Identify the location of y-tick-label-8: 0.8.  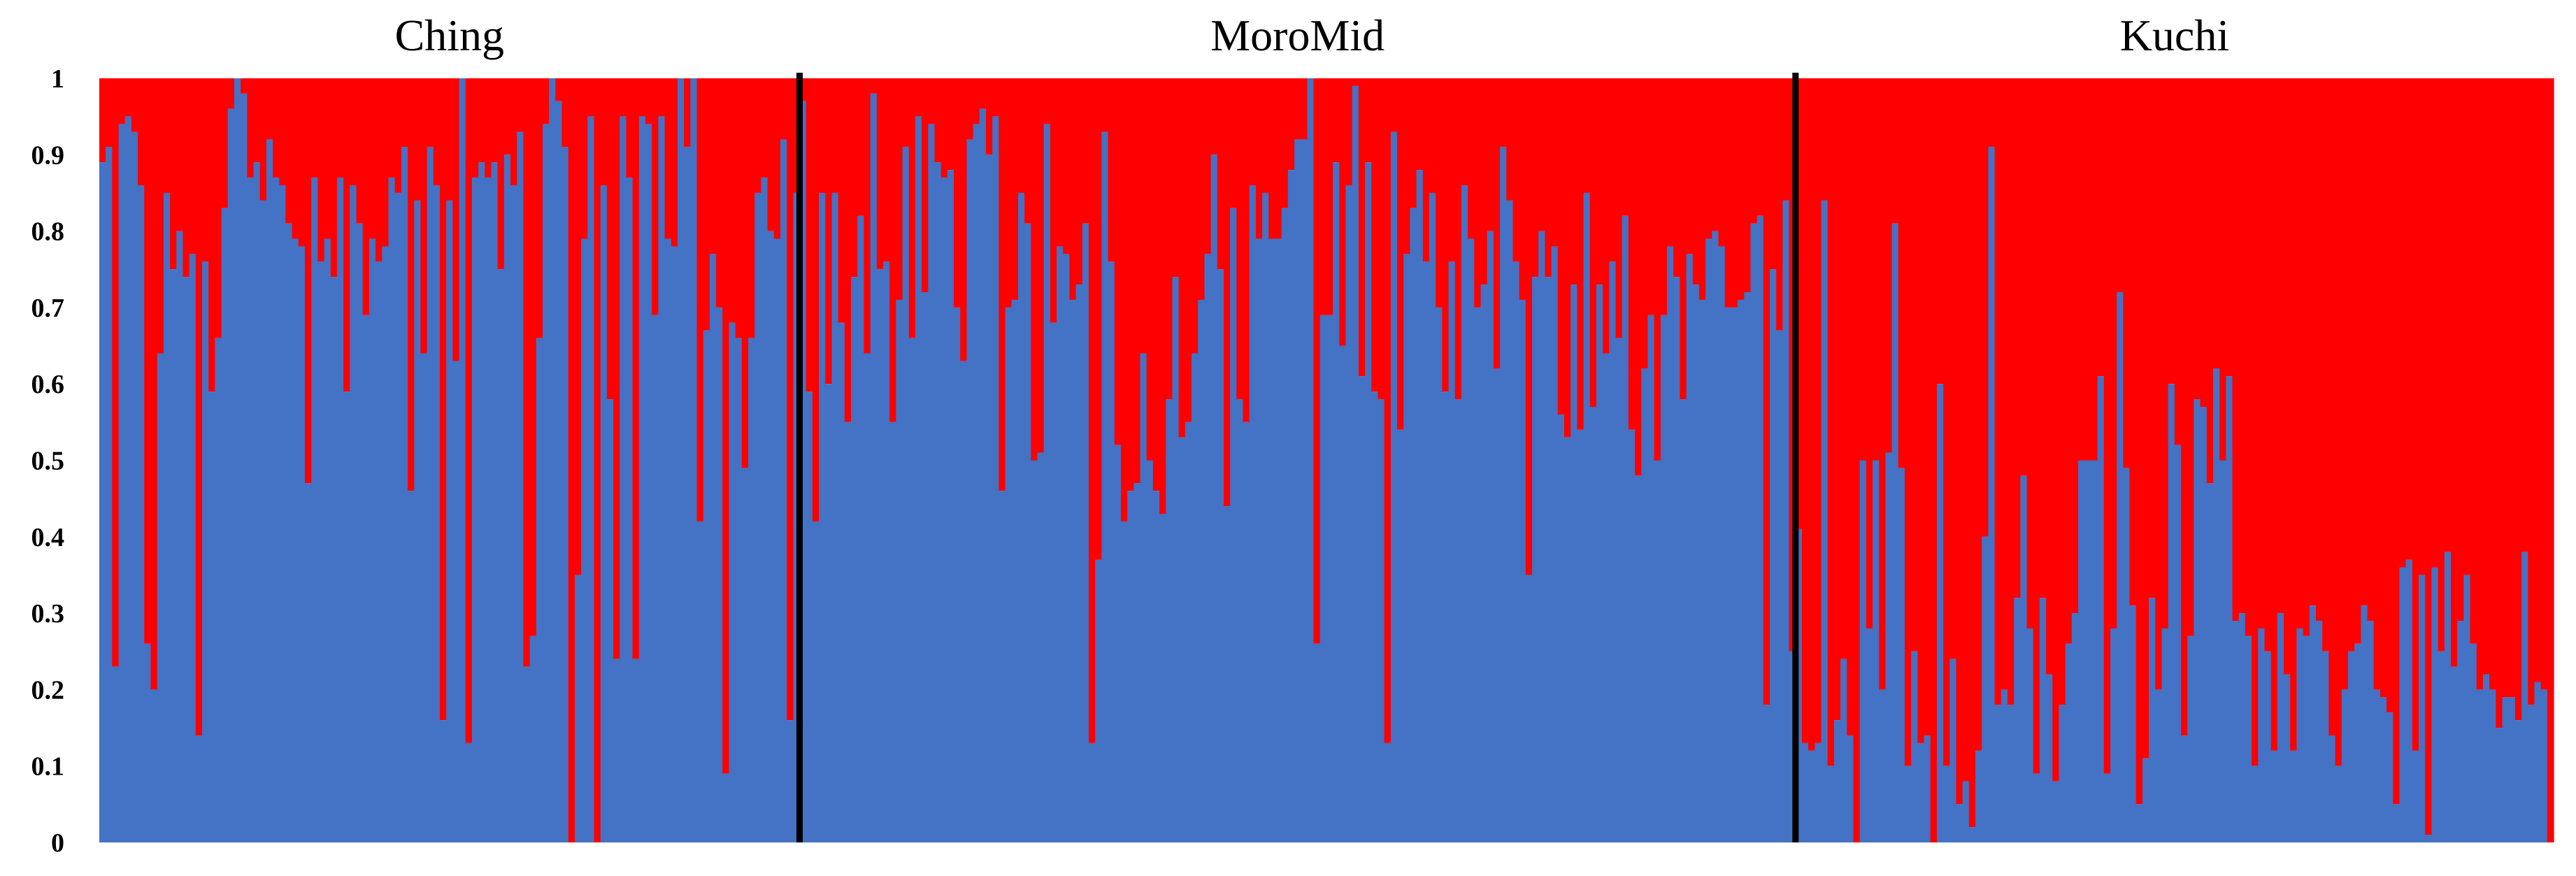
(48, 232).